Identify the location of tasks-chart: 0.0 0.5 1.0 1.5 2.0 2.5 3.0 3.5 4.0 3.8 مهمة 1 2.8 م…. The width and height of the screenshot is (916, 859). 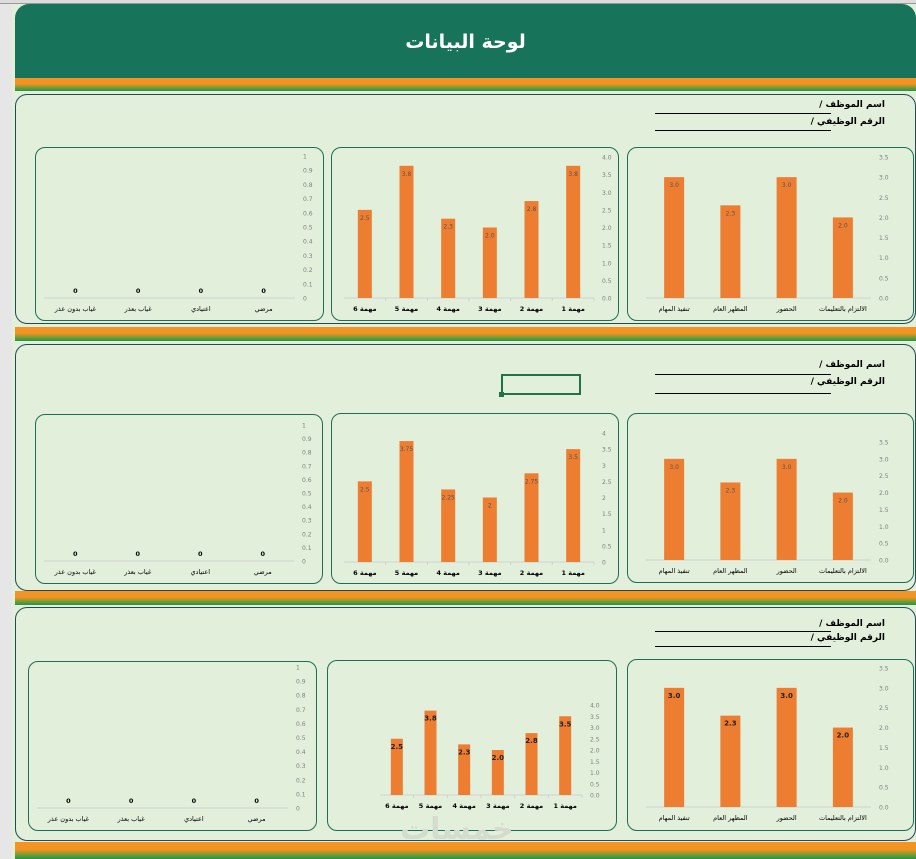
(475, 234).